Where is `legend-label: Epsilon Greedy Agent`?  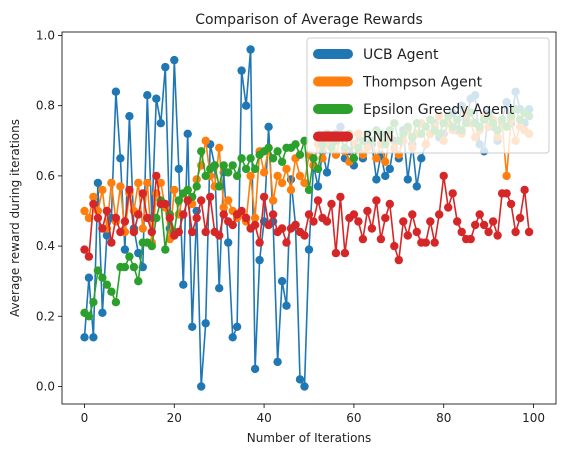
legend-label: Epsilon Greedy Agent is located at coordinates (439, 110).